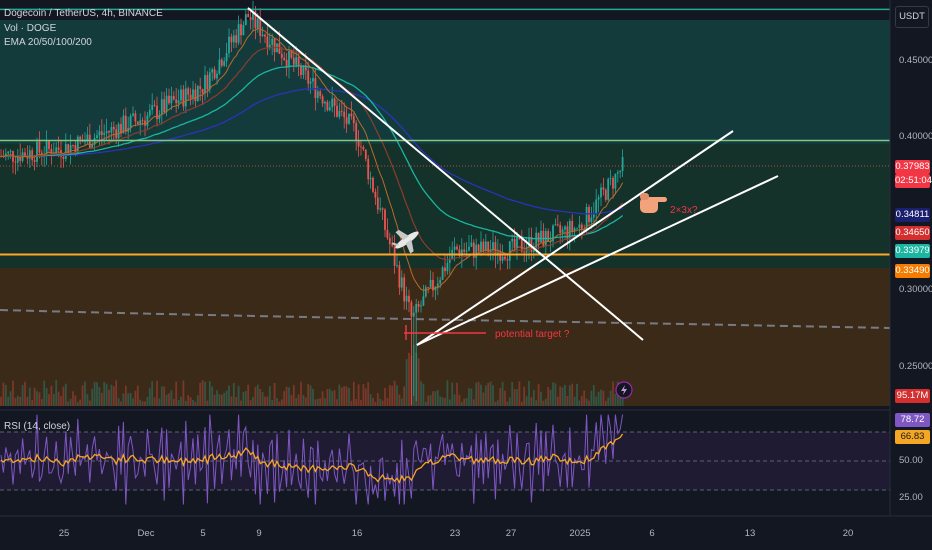 The height and width of the screenshot is (550, 932). What do you see at coordinates (30, 28) in the screenshot?
I see `volume-legend: Vol · DOGE` at bounding box center [30, 28].